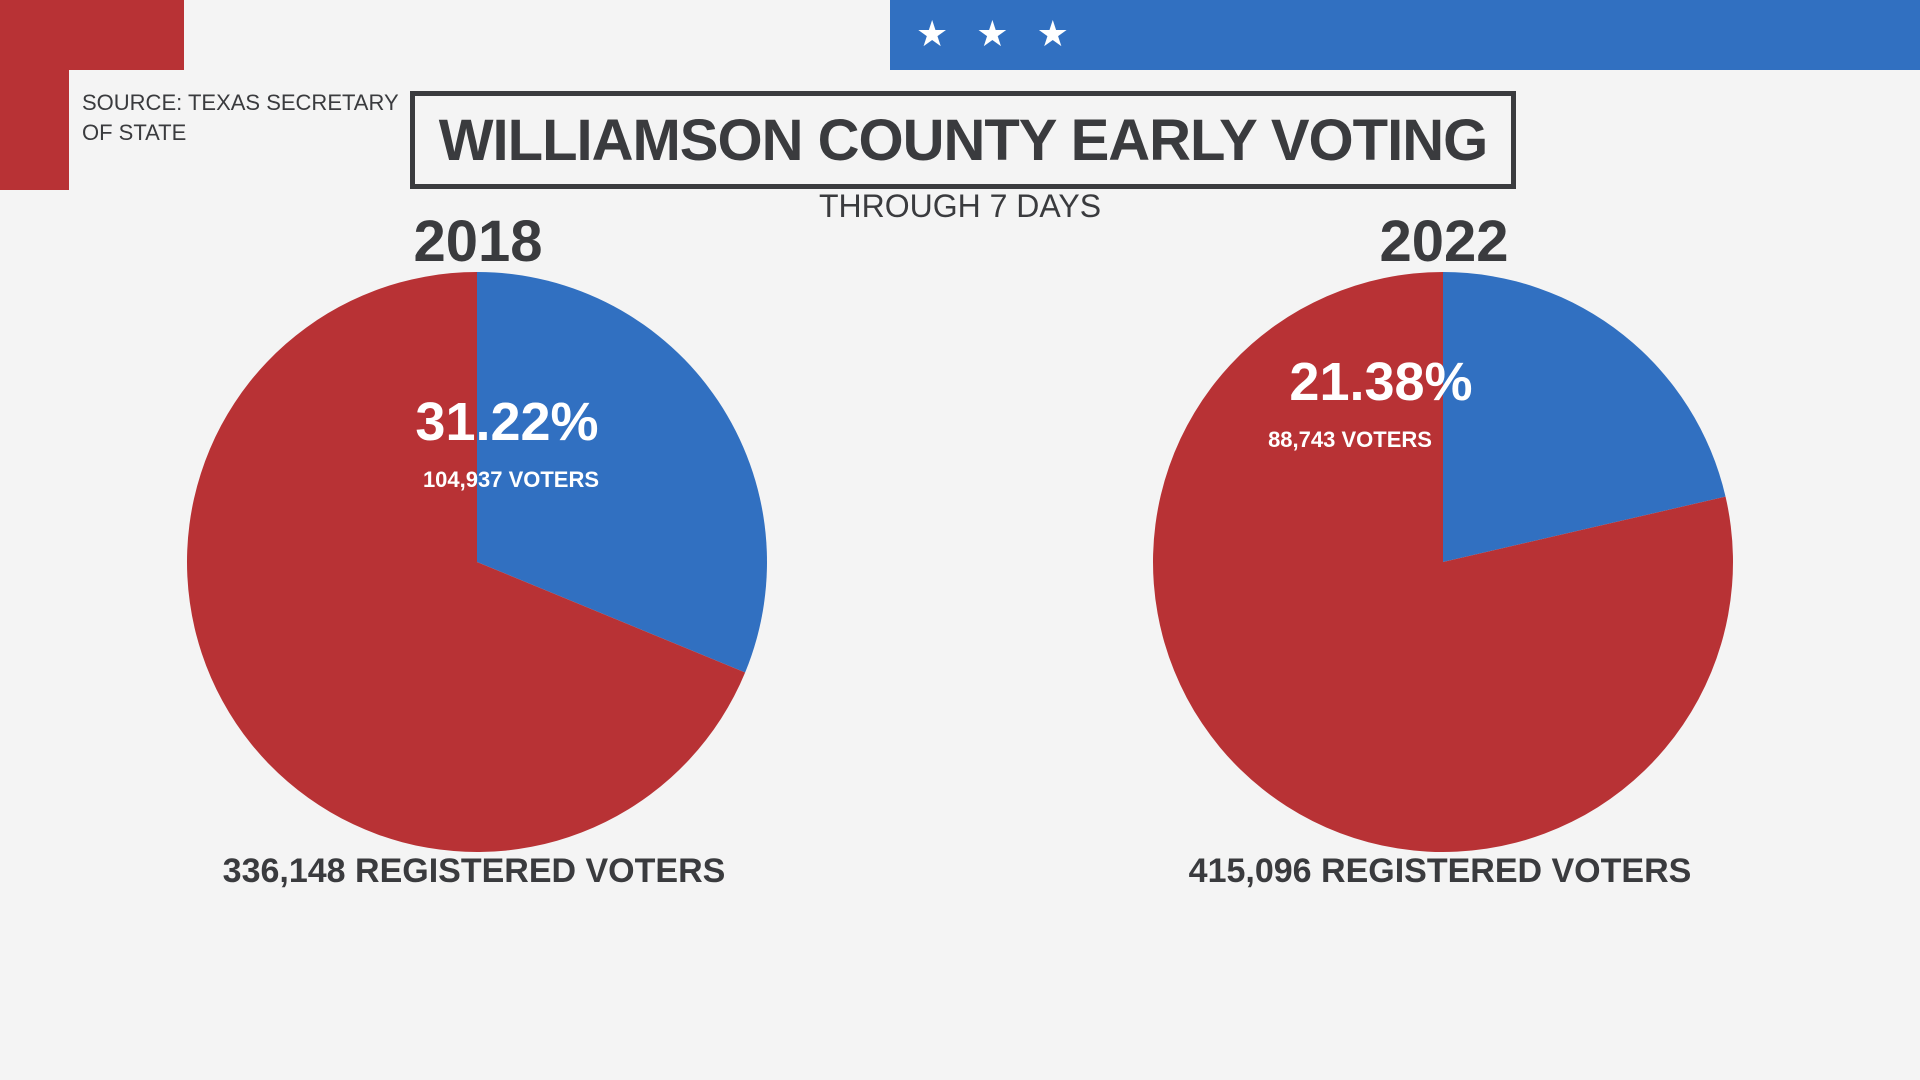 This screenshot has width=1920, height=1080. What do you see at coordinates (1584, 417) in the screenshot?
I see `pie-2022-slice-voted` at bounding box center [1584, 417].